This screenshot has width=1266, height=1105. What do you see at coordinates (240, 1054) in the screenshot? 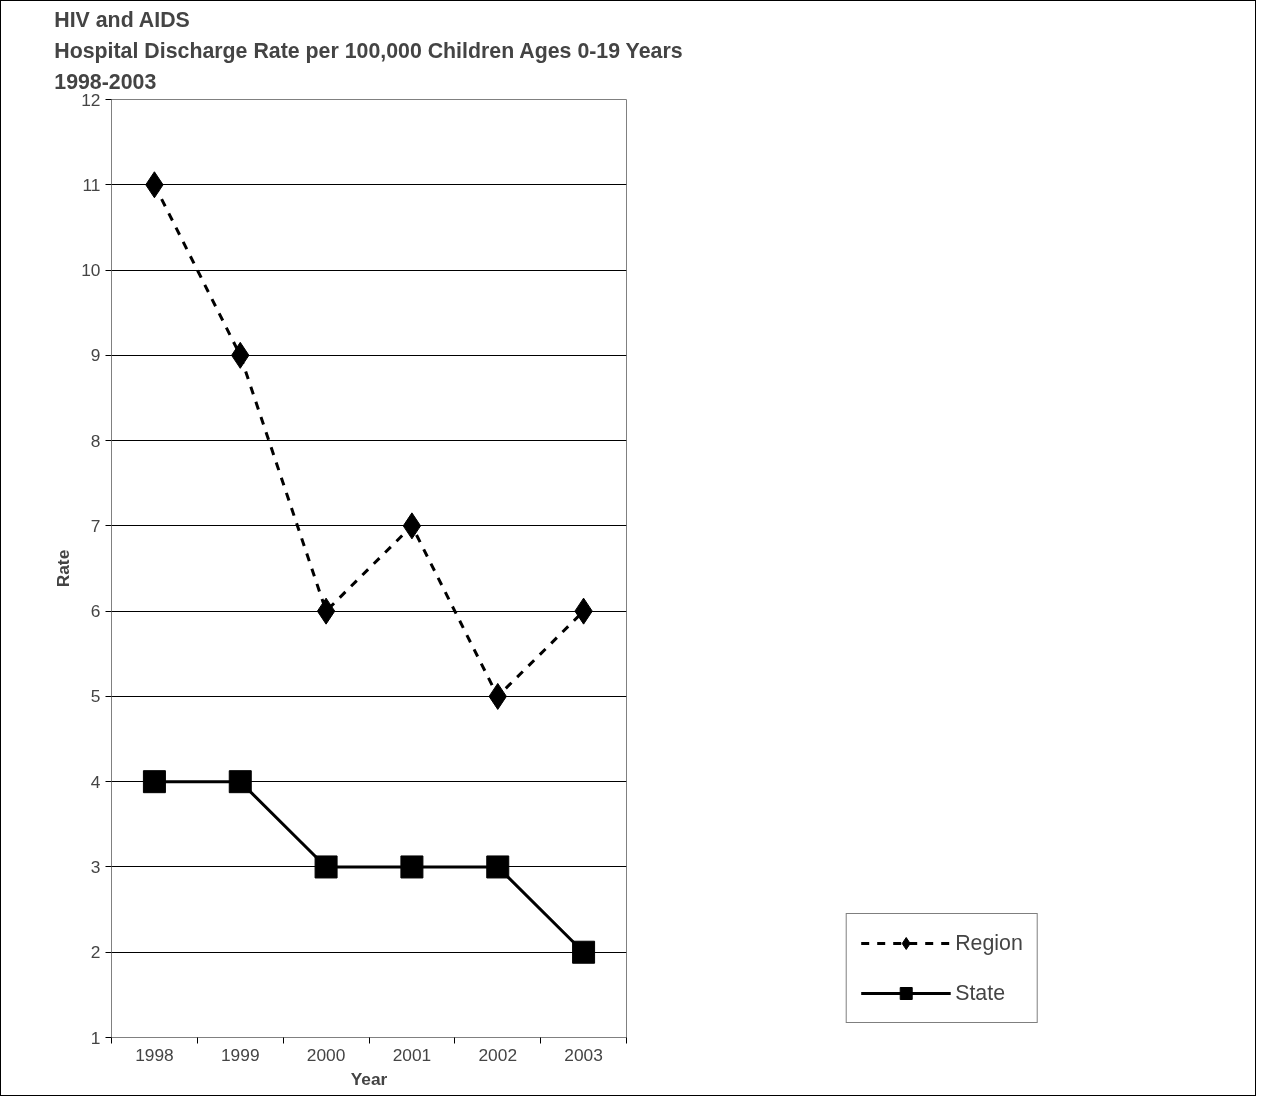
I see `x-tick-label: 1999` at bounding box center [240, 1054].